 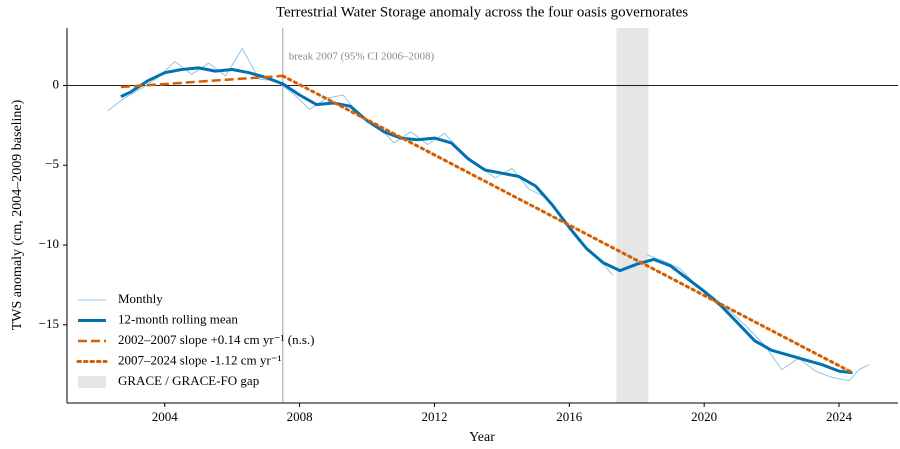 I want to click on legend-label: GRACE / GRACE-FO gap, so click(x=188, y=380).